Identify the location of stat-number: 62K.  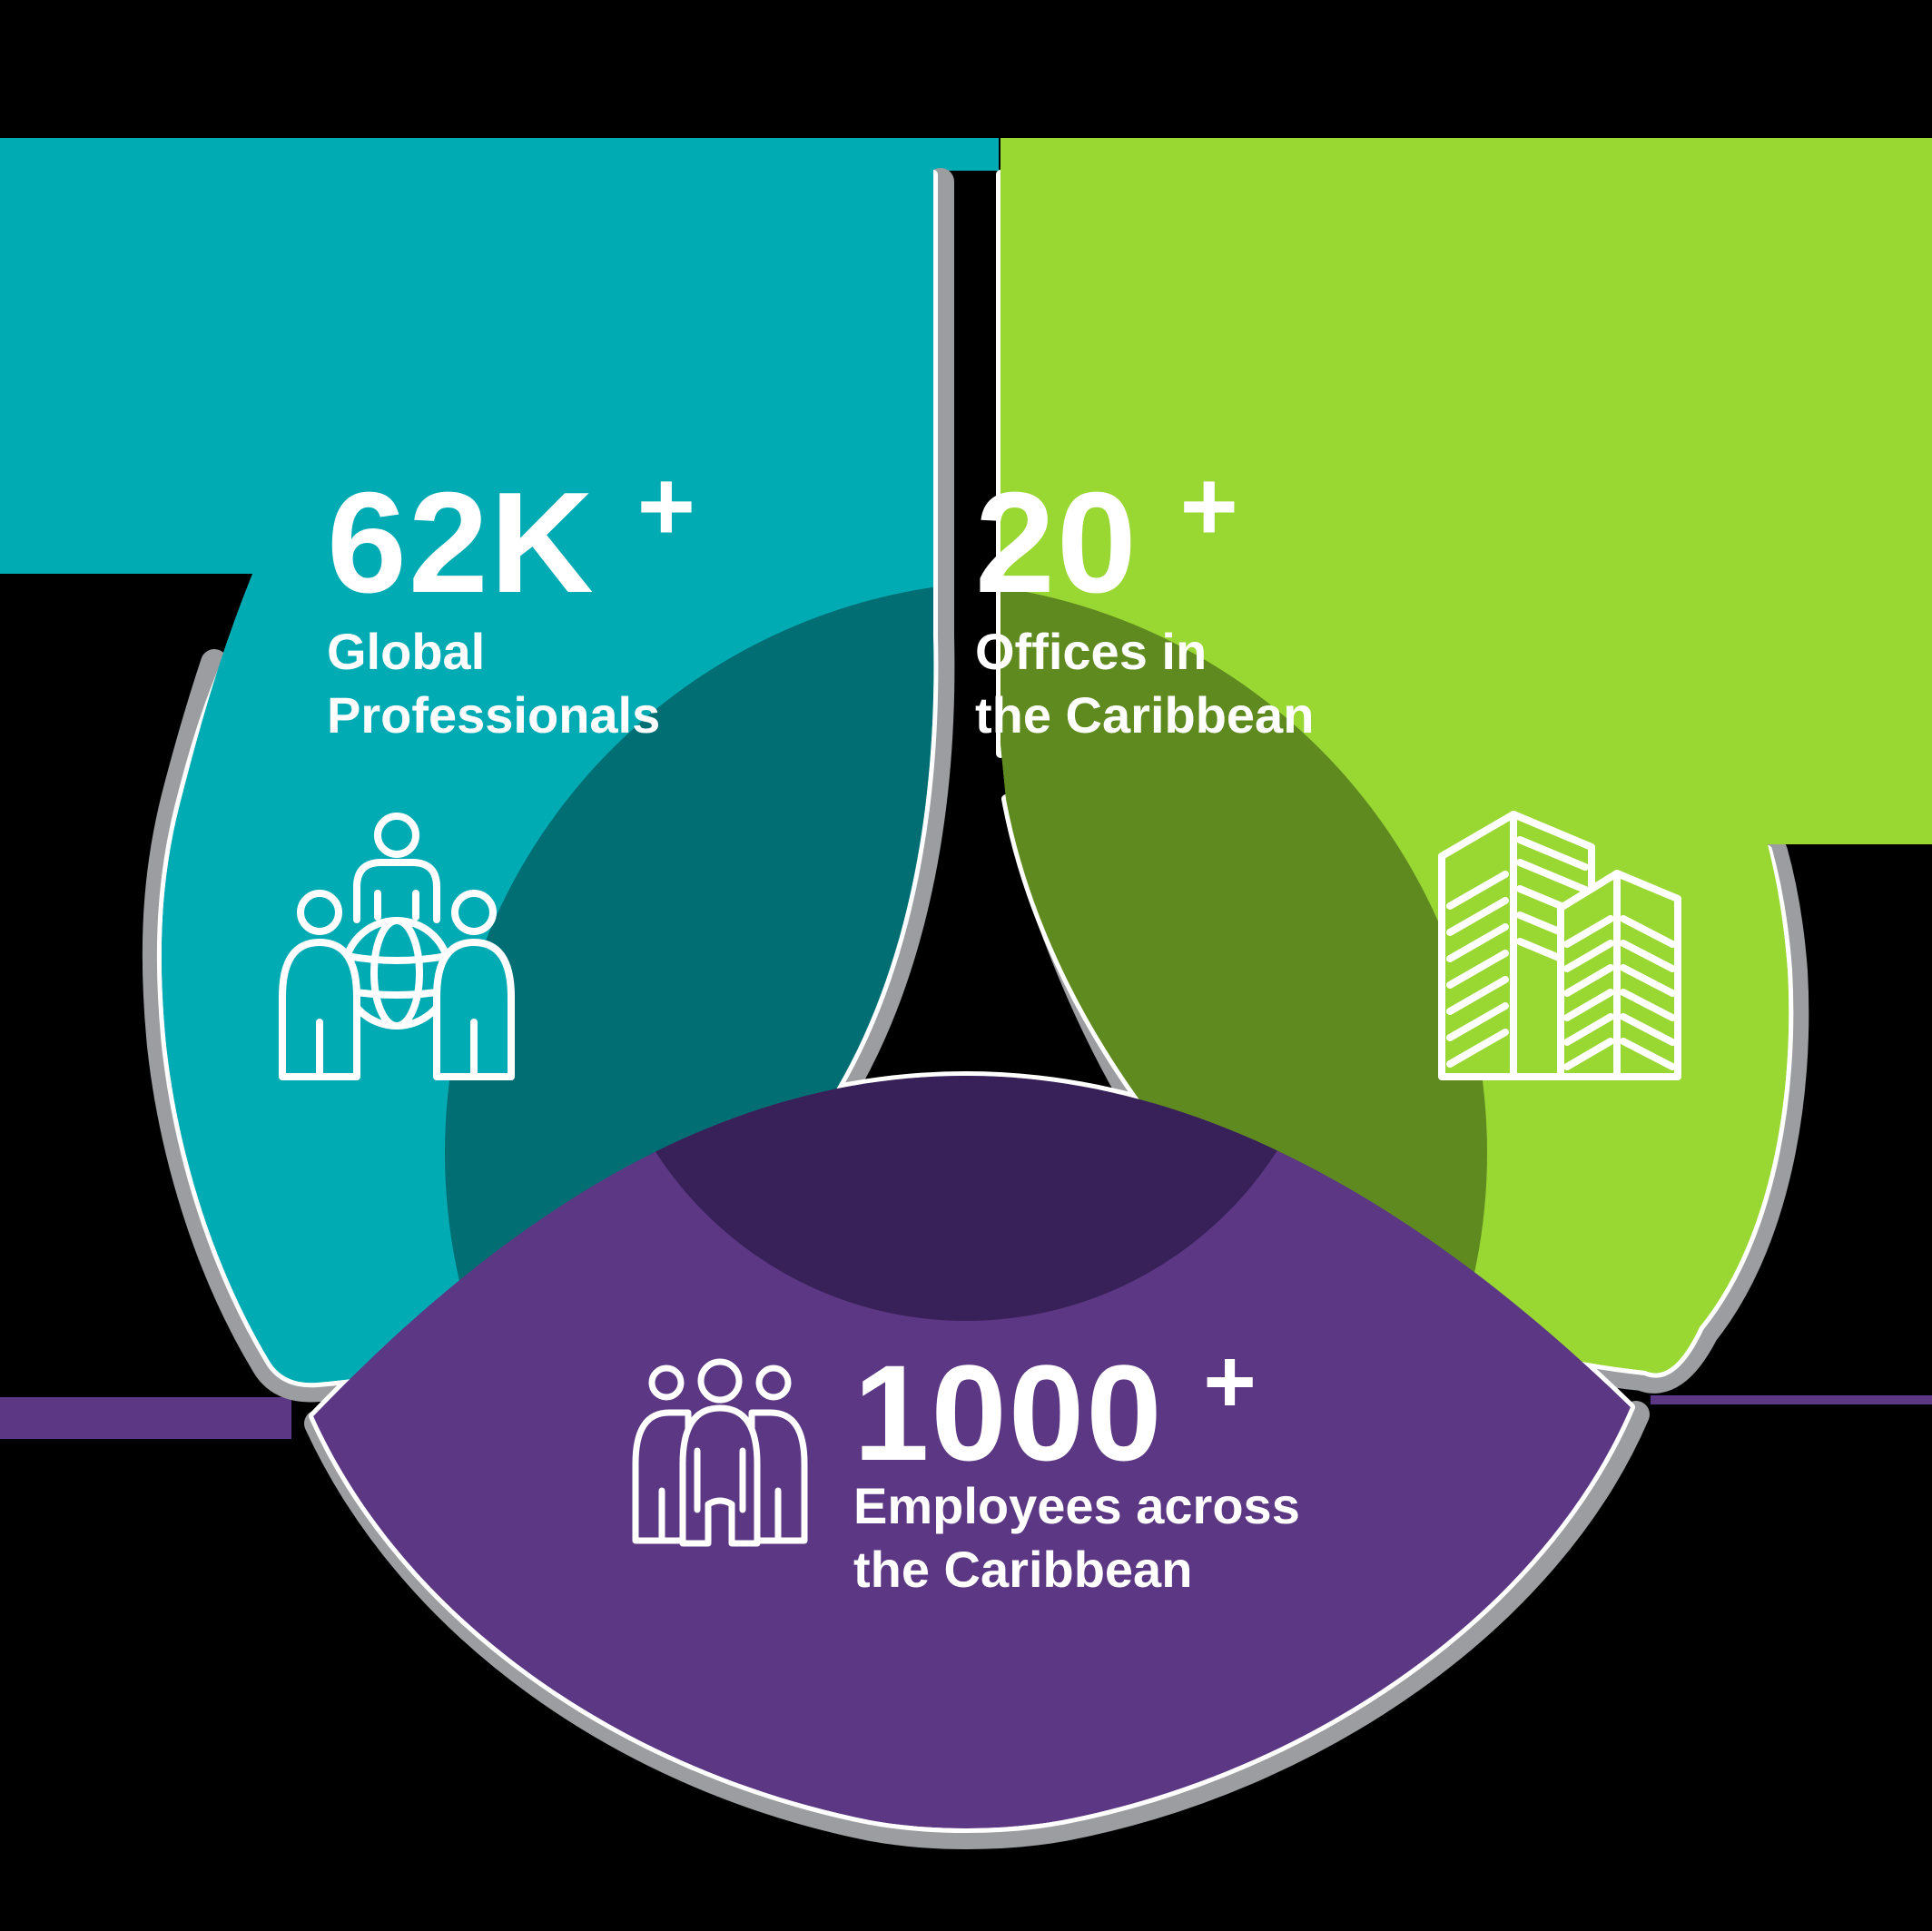
(461, 543).